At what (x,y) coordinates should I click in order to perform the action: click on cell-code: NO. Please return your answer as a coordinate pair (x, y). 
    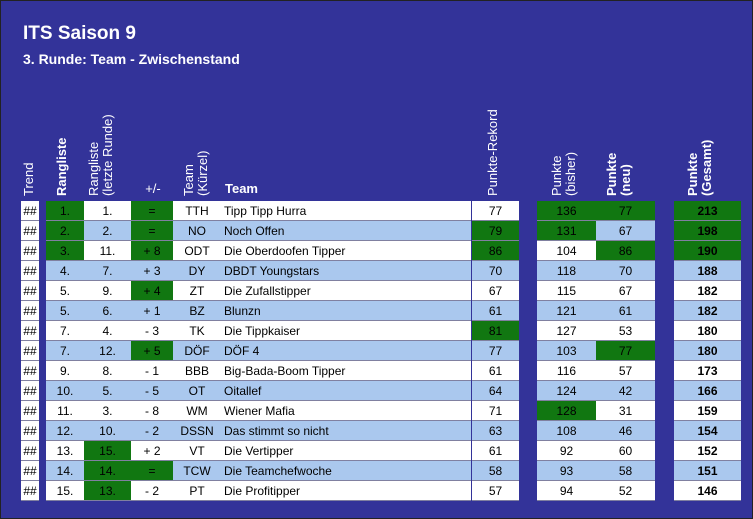
    Looking at the image, I should click on (197, 231).